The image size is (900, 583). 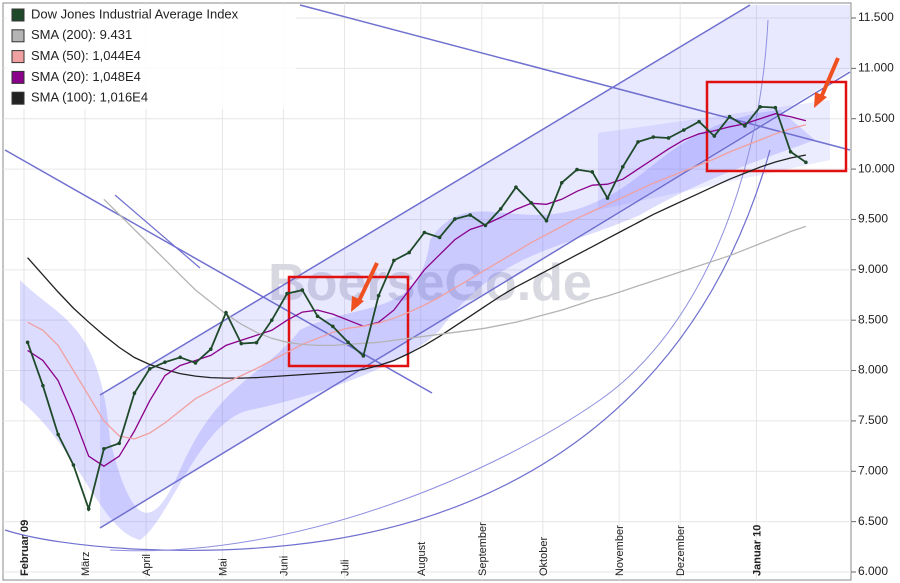 What do you see at coordinates (25, 548) in the screenshot?
I see `x-tick-label: Februar 09` at bounding box center [25, 548].